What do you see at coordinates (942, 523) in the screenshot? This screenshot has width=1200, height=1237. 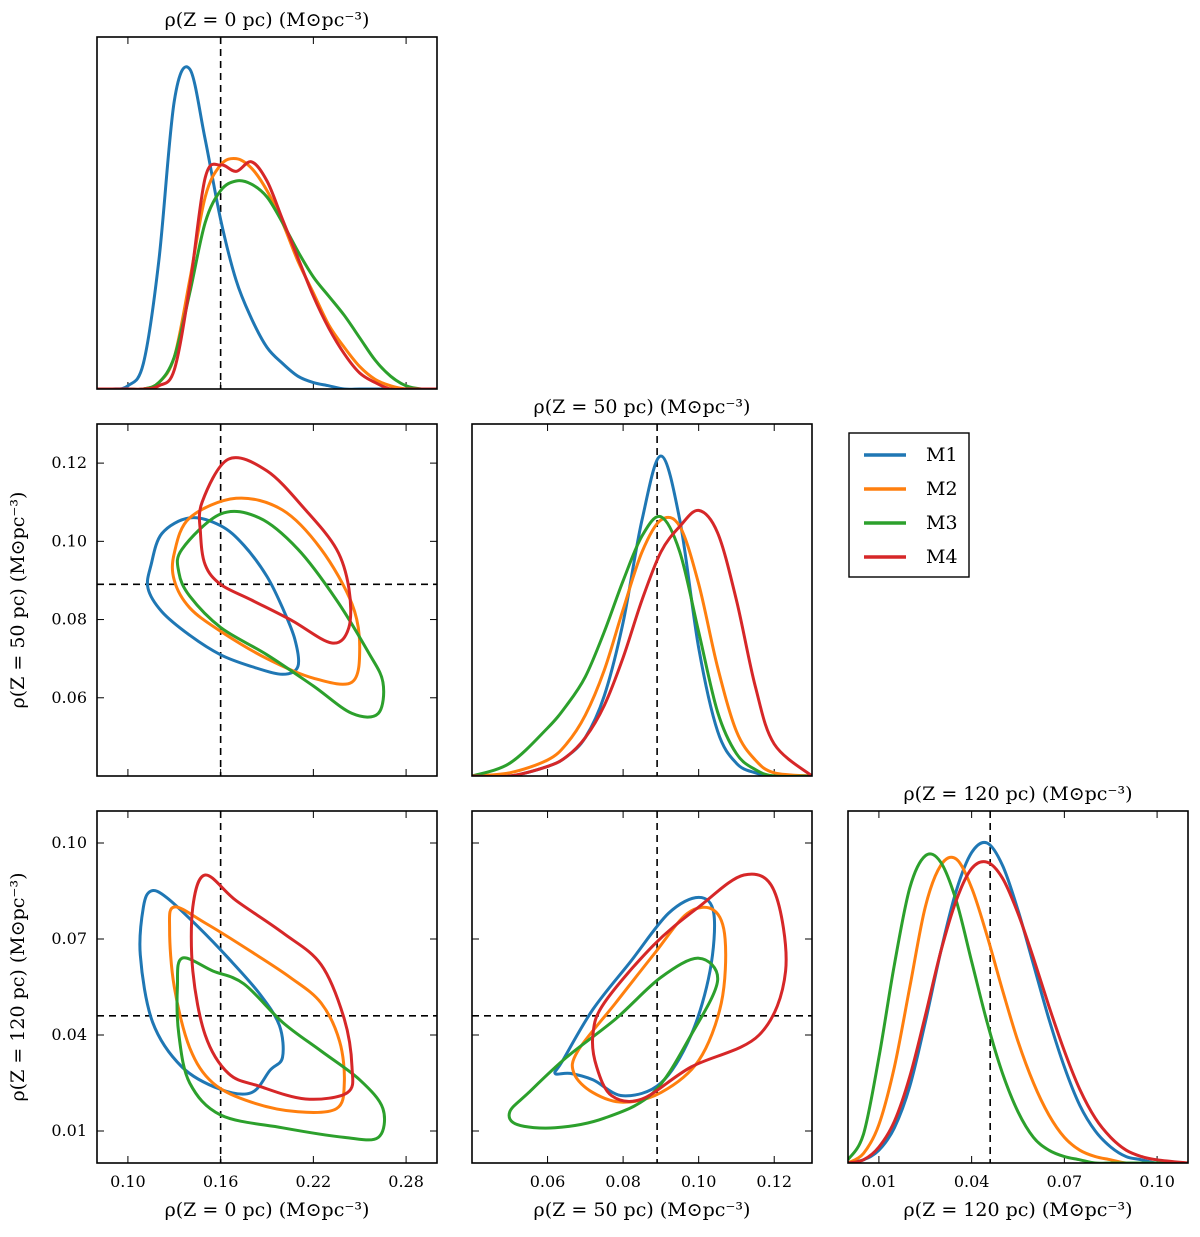 I see `legend-label-M3: M3` at bounding box center [942, 523].